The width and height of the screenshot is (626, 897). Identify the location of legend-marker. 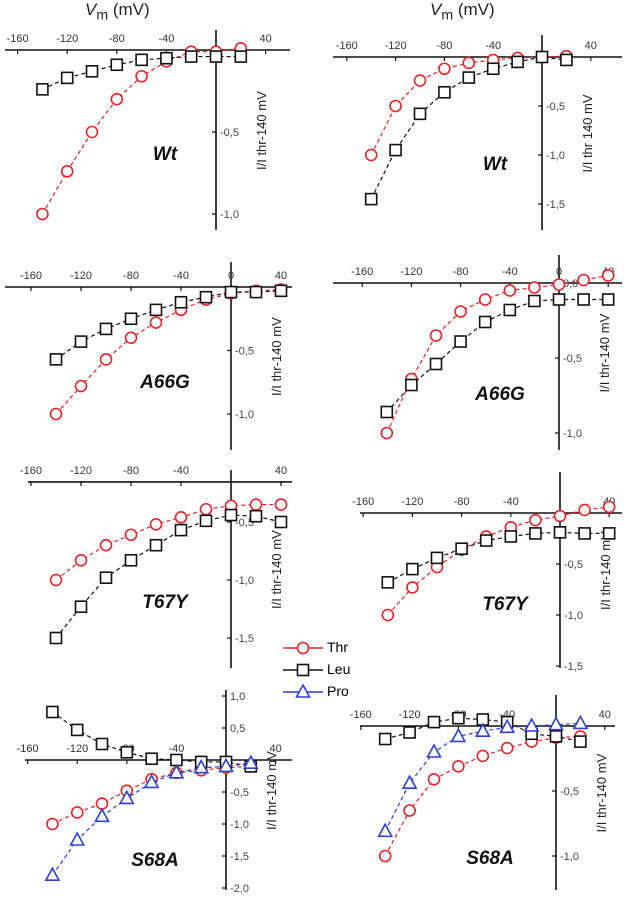
(303, 690).